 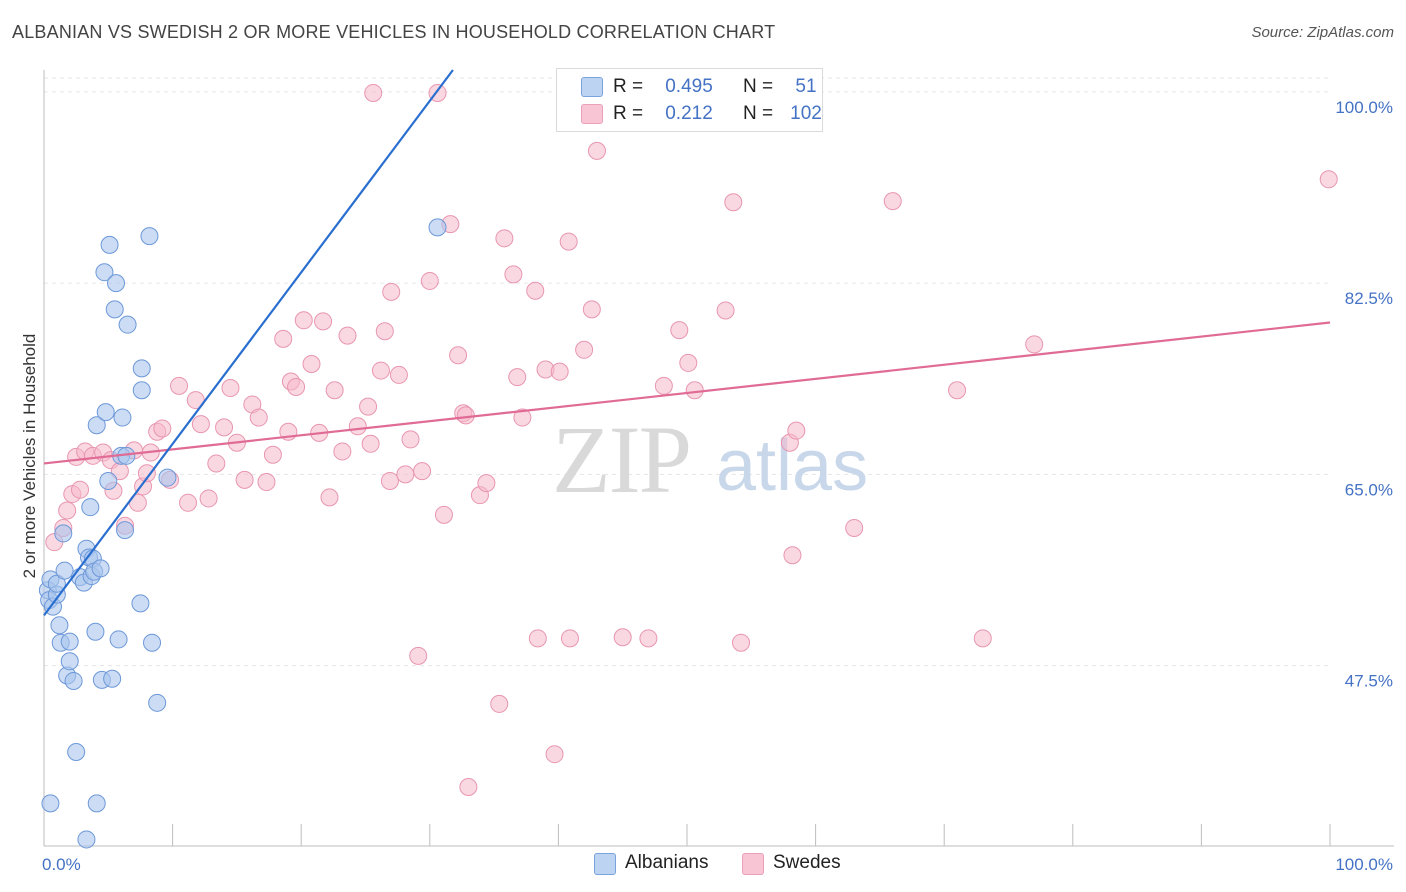 What do you see at coordinates (1364, 864) in the screenshot?
I see `x-tick-label: 100.0%` at bounding box center [1364, 864].